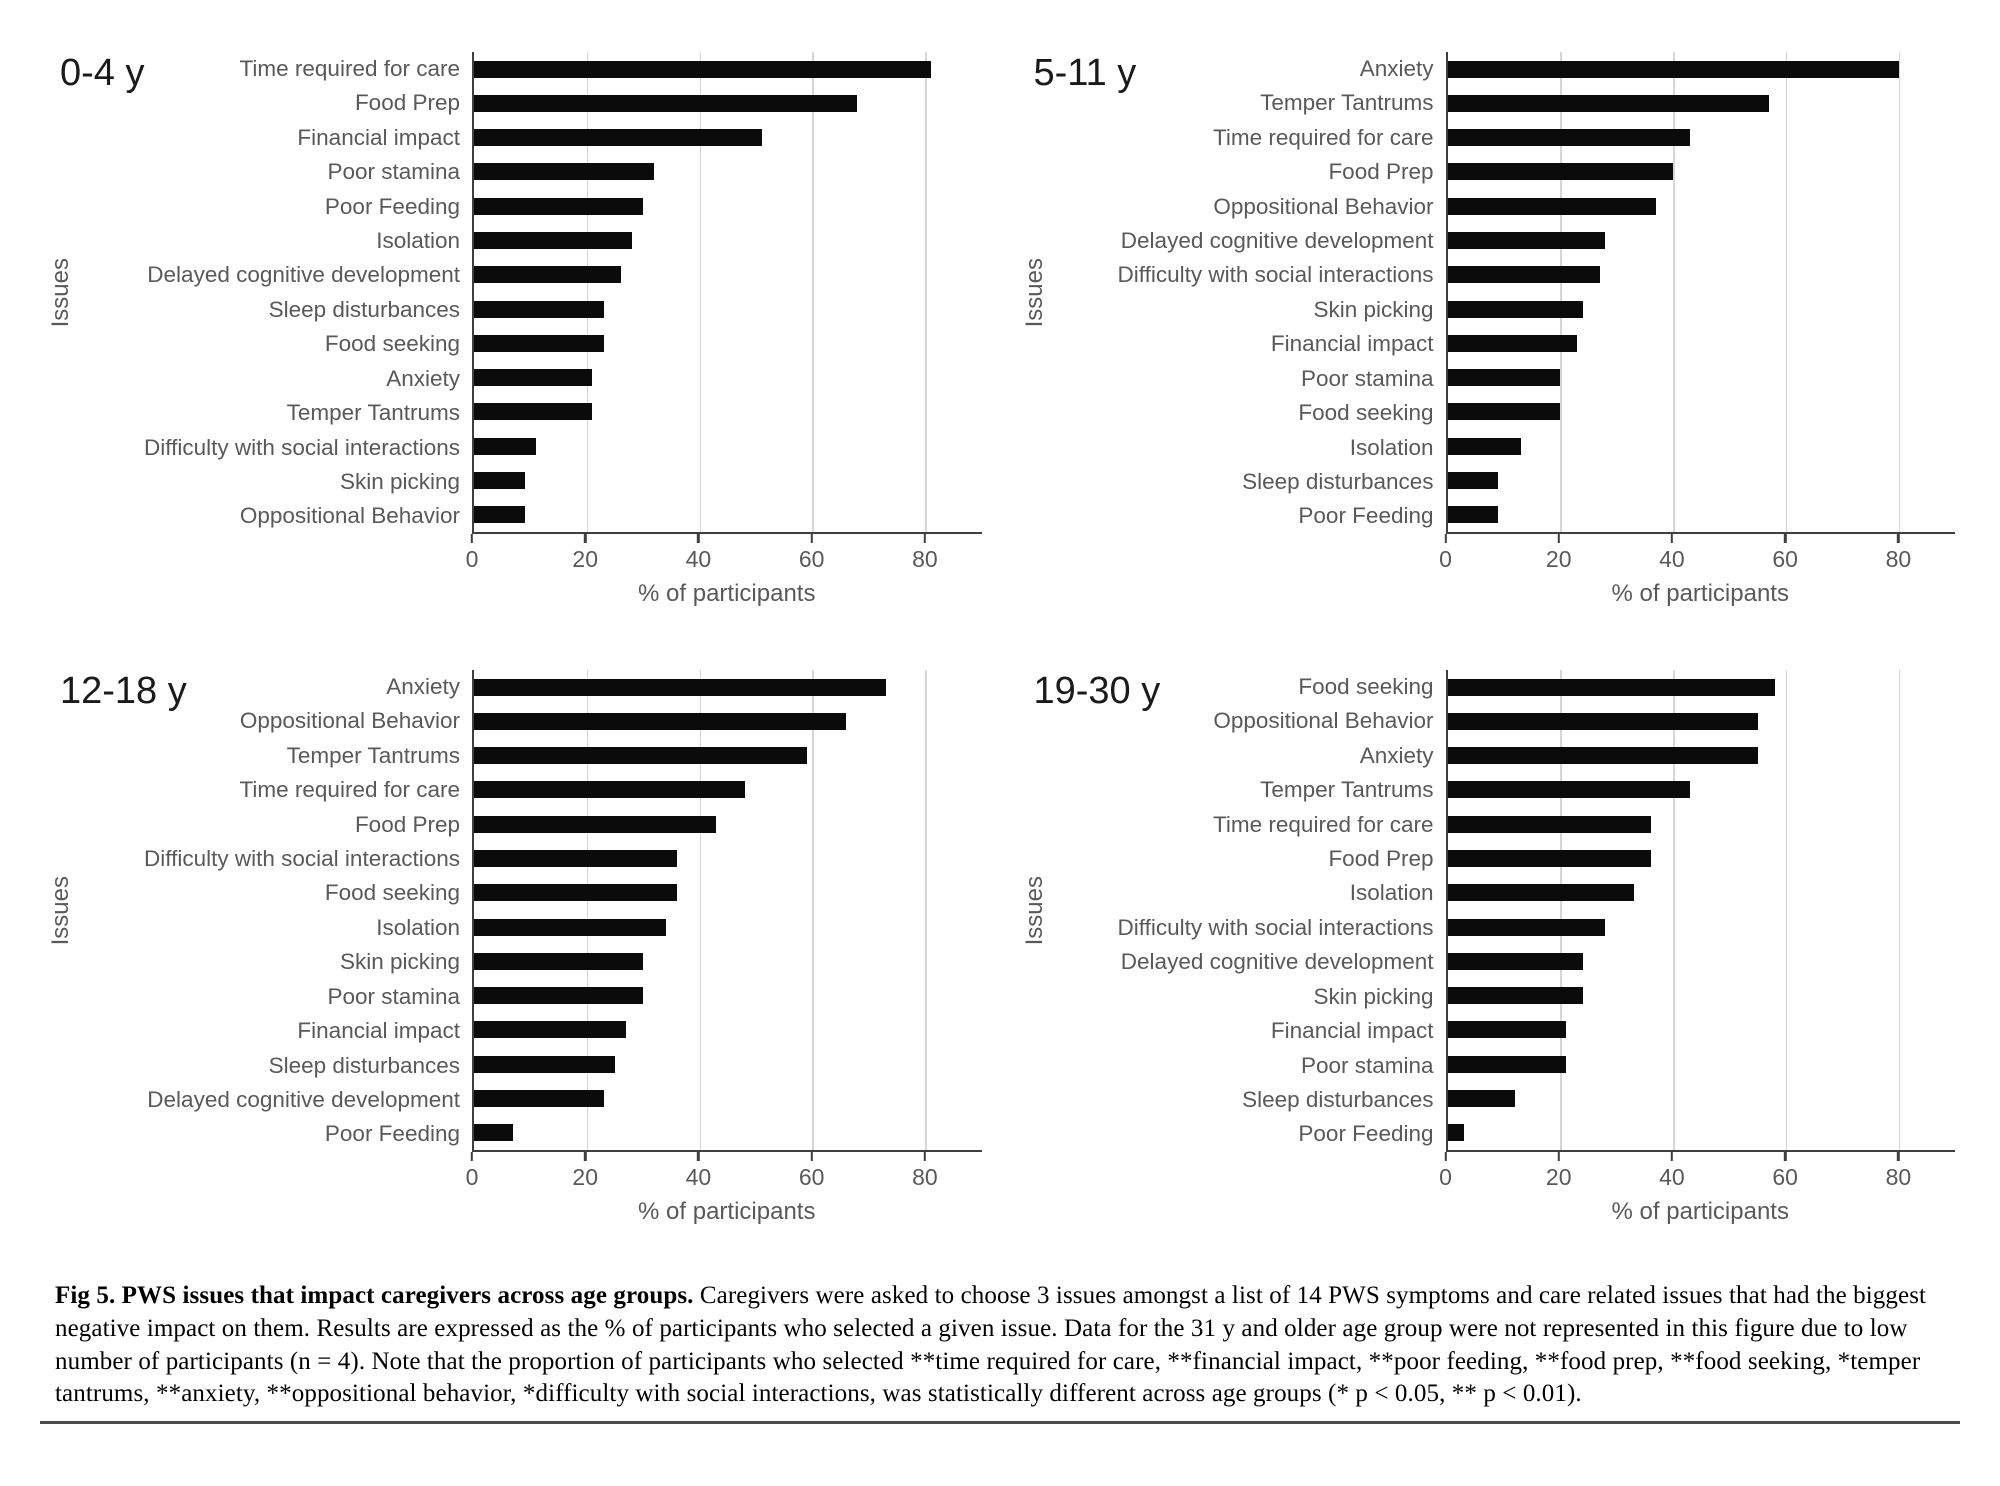 The width and height of the screenshot is (2000, 1486). Describe the element at coordinates (350, 790) in the screenshot. I see `category-label: Time required for care` at that location.